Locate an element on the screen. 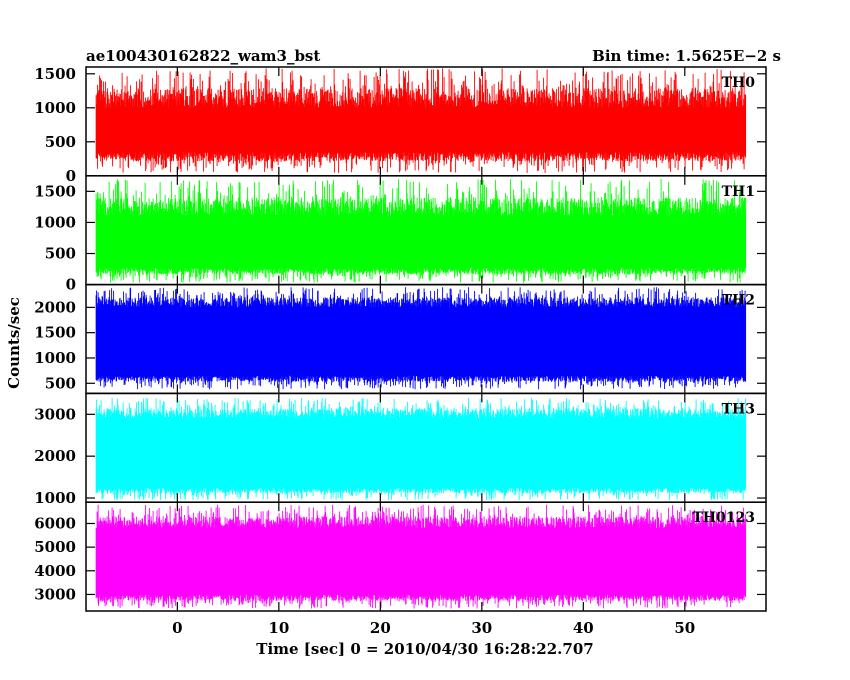  x-tick-label: 30 is located at coordinates (481, 628).